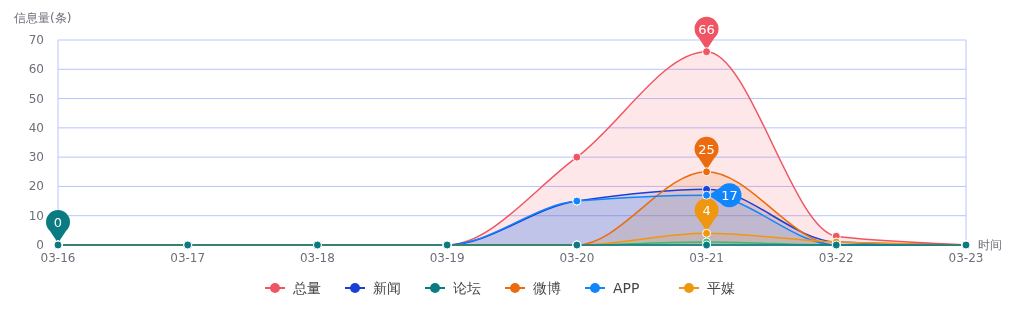 This screenshot has width=1024, height=325. What do you see at coordinates (626, 288) in the screenshot?
I see `legend-label: APP` at bounding box center [626, 288].